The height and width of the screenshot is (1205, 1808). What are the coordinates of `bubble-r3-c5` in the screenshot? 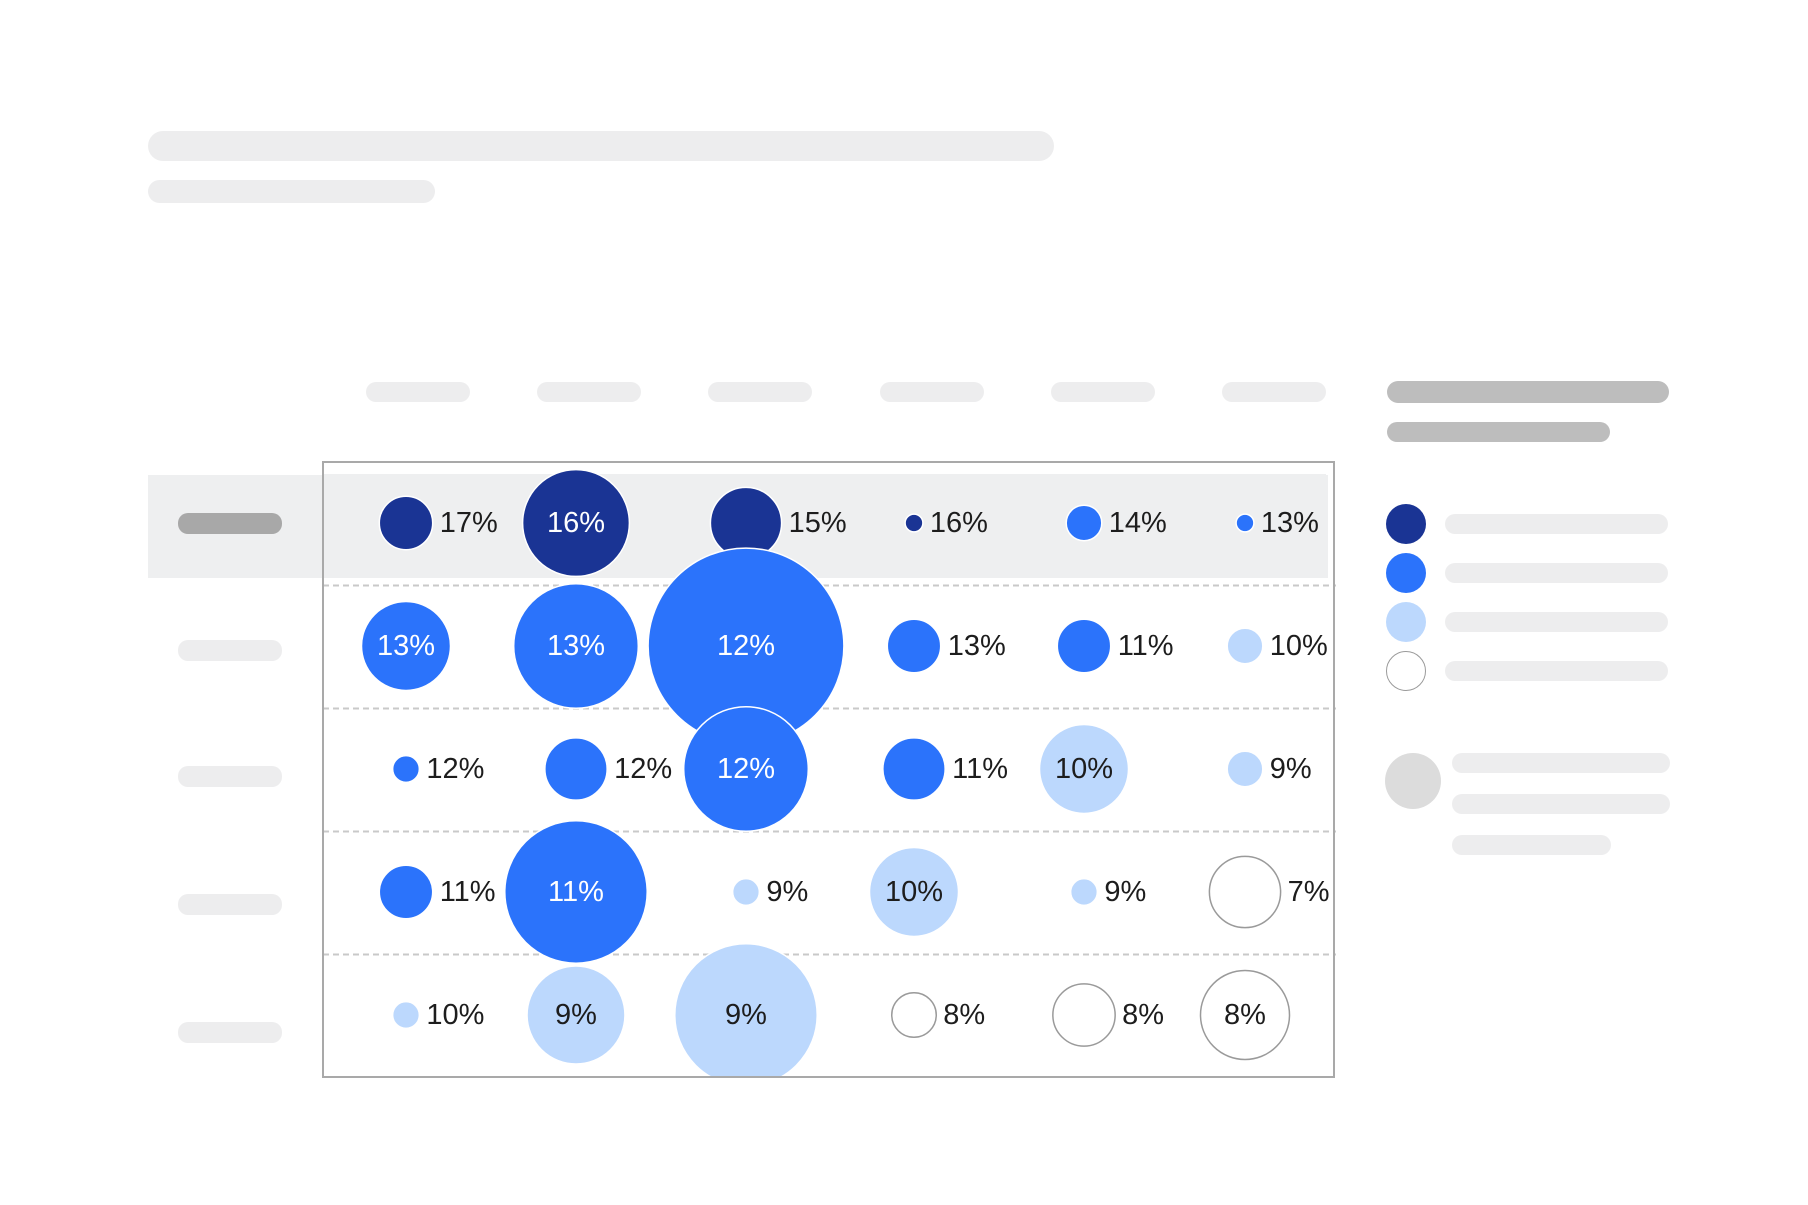 It's located at (1084, 769).